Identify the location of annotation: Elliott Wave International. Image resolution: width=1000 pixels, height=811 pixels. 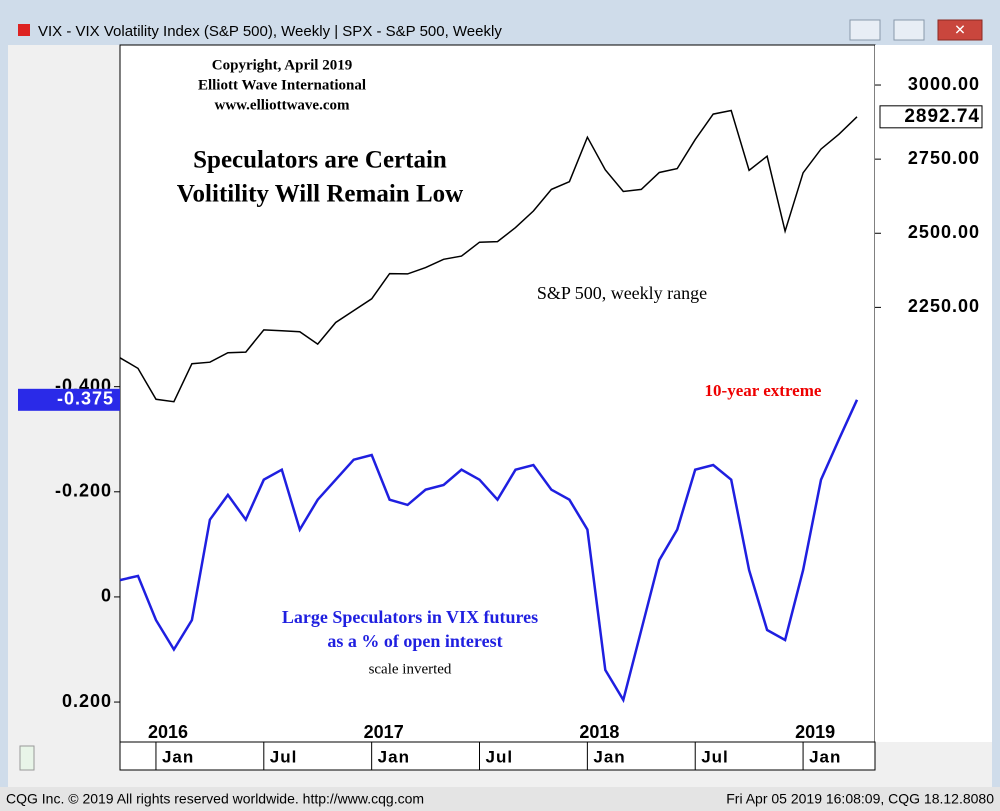
(282, 85).